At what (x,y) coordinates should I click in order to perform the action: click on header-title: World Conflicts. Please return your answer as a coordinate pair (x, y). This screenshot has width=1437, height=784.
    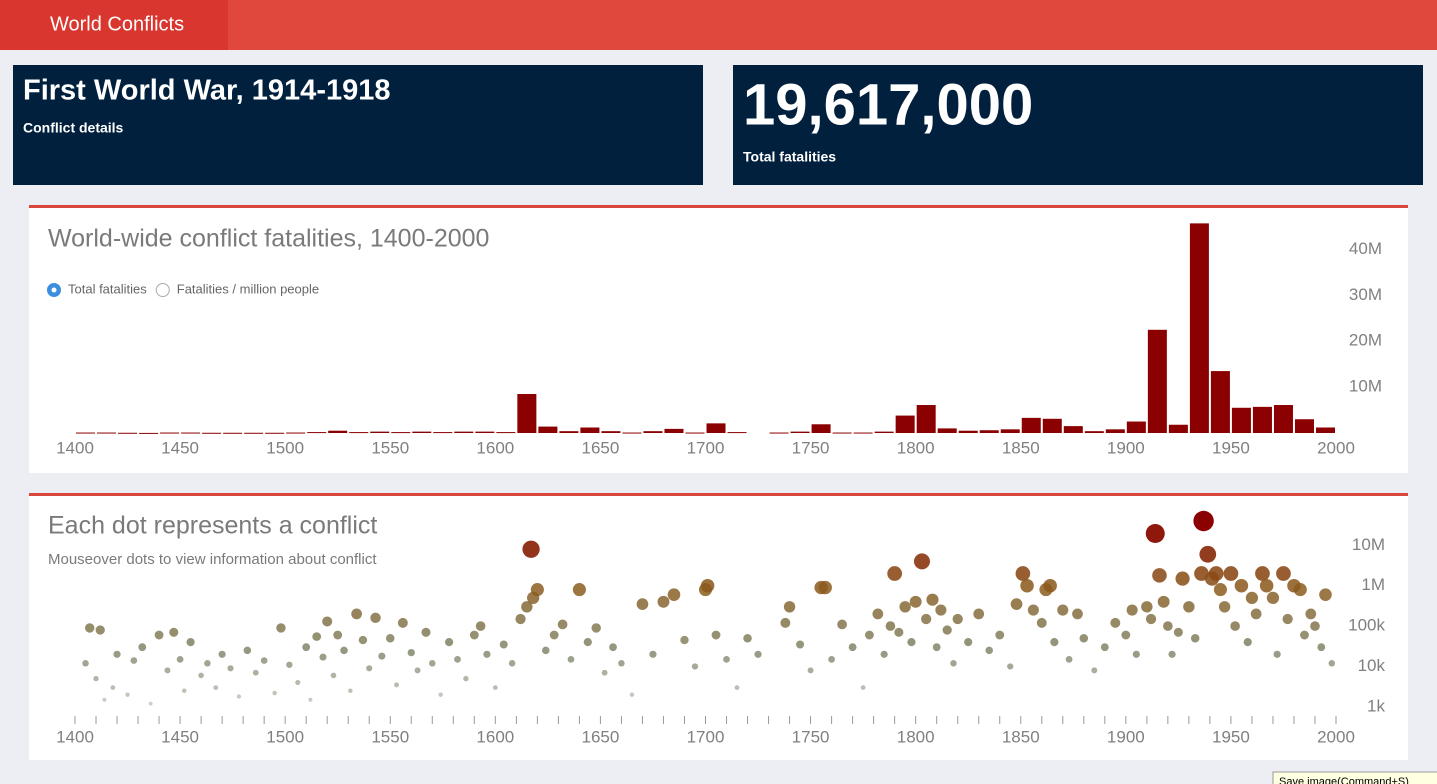
    Looking at the image, I should click on (117, 24).